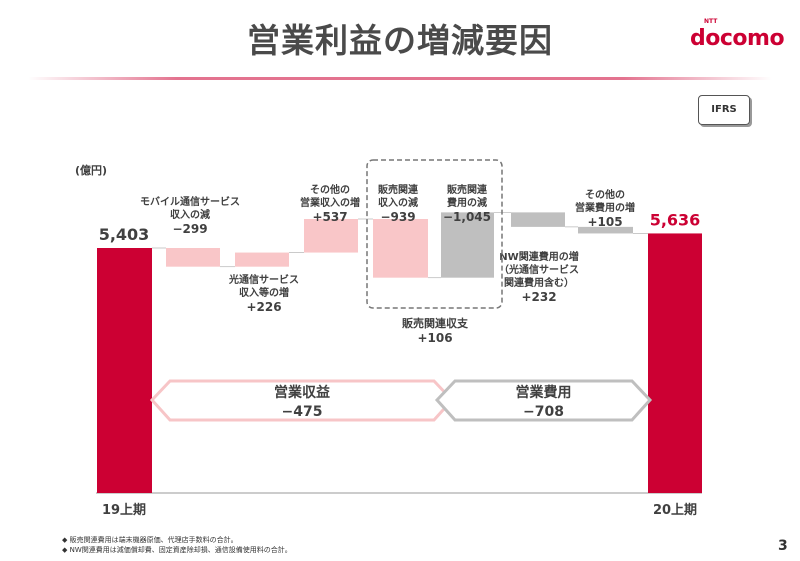 Image resolution: width=800 pixels, height=561 pixels. Describe the element at coordinates (400, 40) in the screenshot. I see `page-title: 営業利益の増減要因` at that location.